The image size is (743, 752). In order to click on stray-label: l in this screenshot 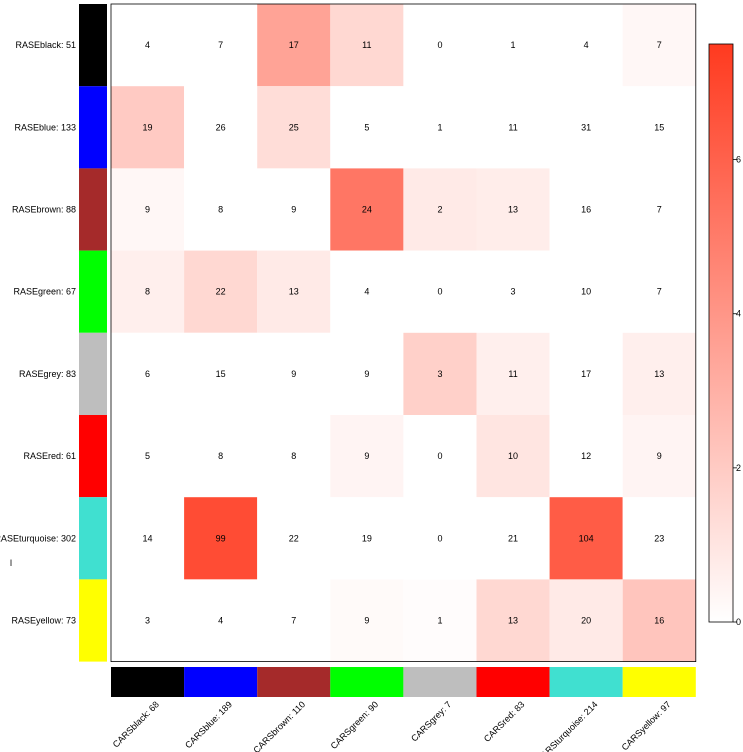, I will do `click(11, 563)`.